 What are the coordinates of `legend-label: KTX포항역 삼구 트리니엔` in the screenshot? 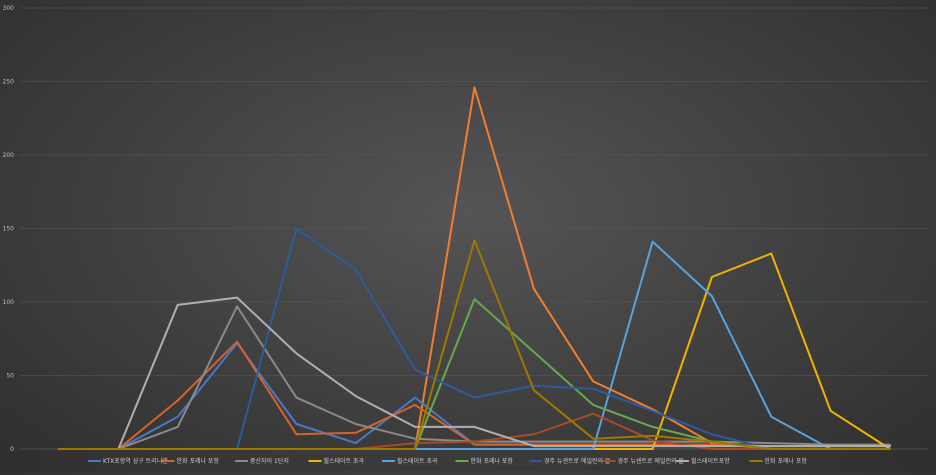 It's located at (135, 461).